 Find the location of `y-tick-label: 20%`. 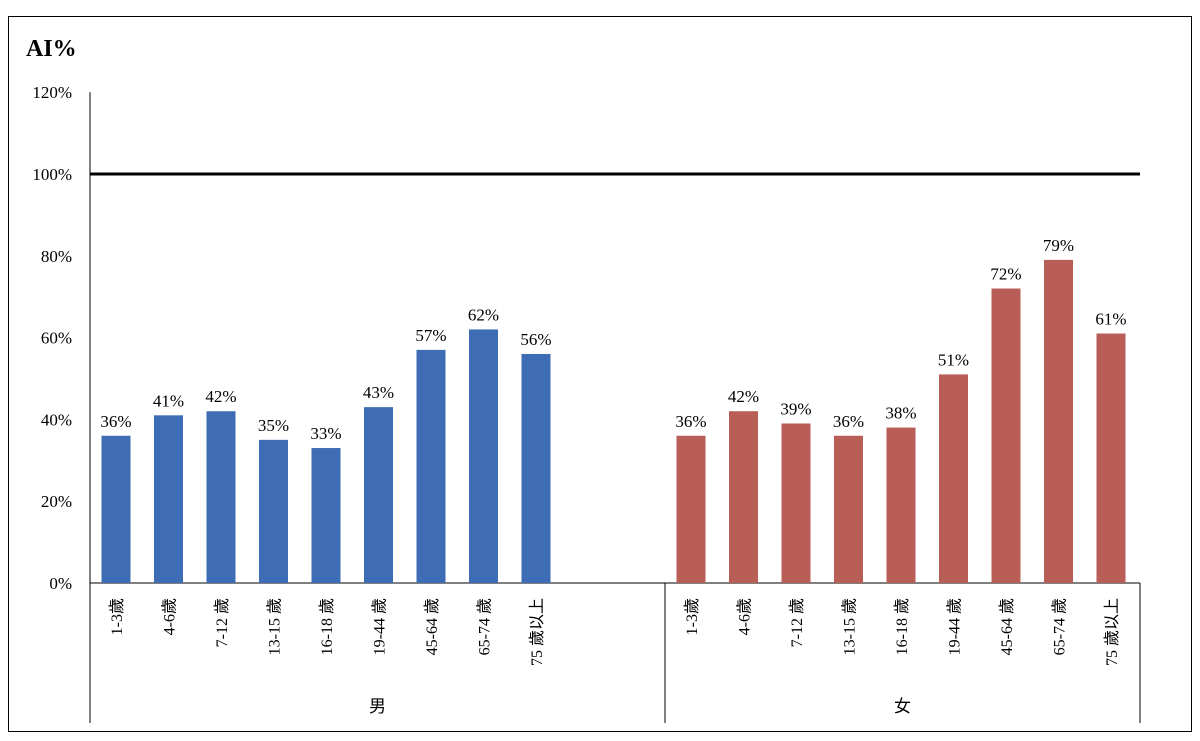

y-tick-label: 20% is located at coordinates (56, 501).